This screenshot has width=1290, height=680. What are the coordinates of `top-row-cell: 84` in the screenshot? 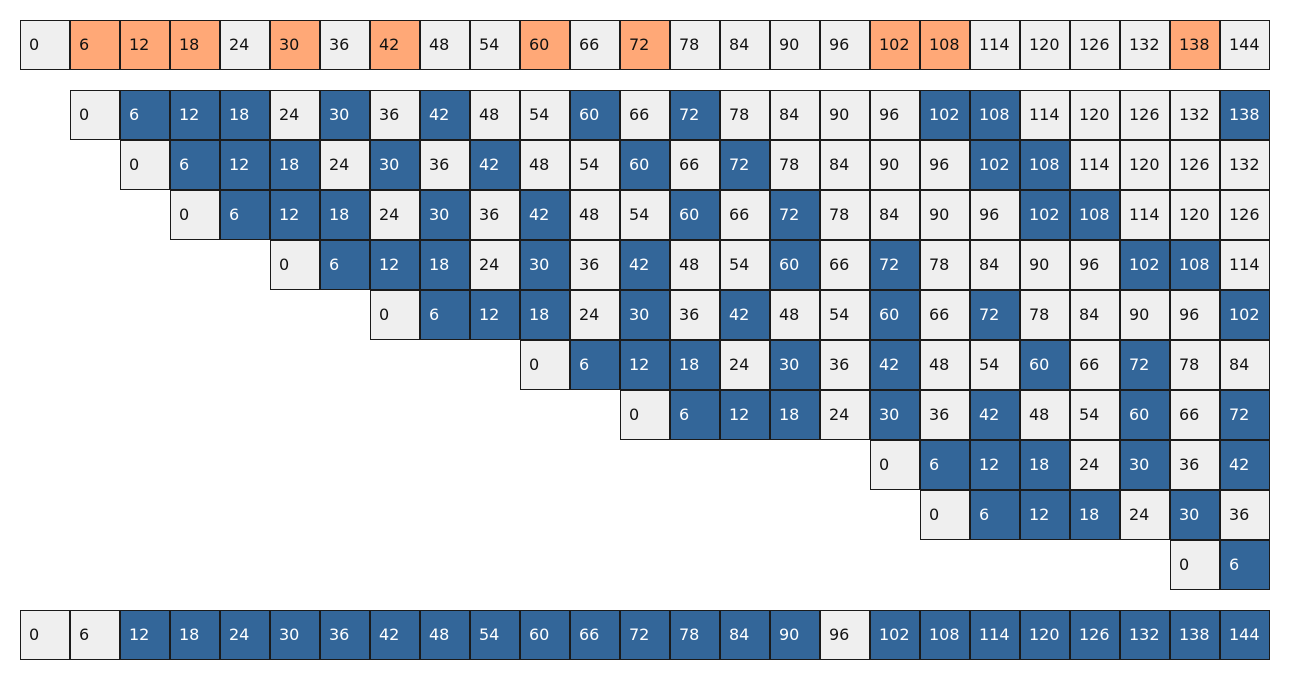 It's located at (745, 45).